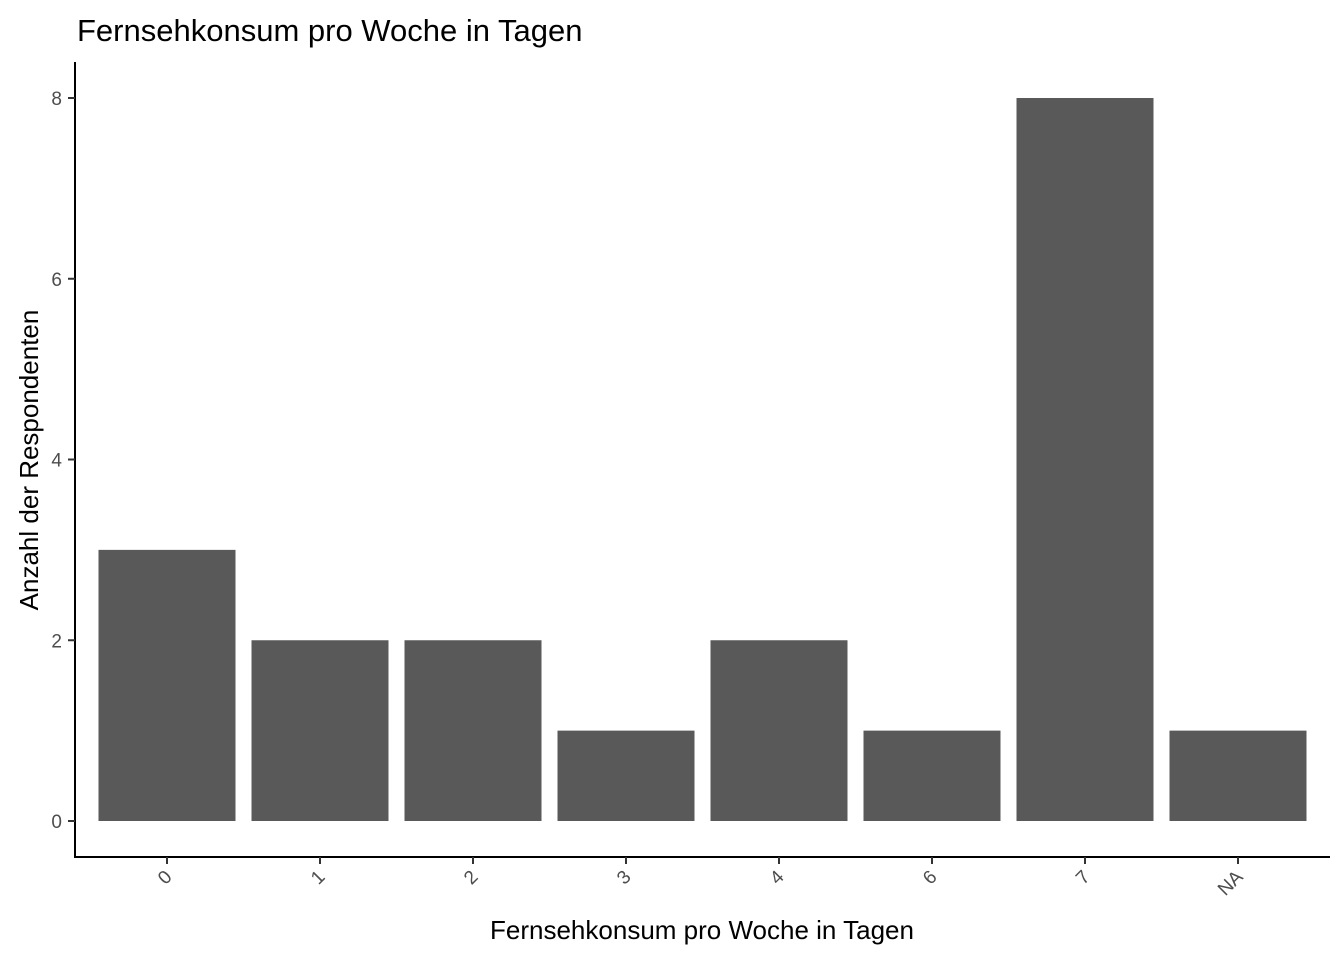  I want to click on x-tick-label: 0, so click(165, 878).